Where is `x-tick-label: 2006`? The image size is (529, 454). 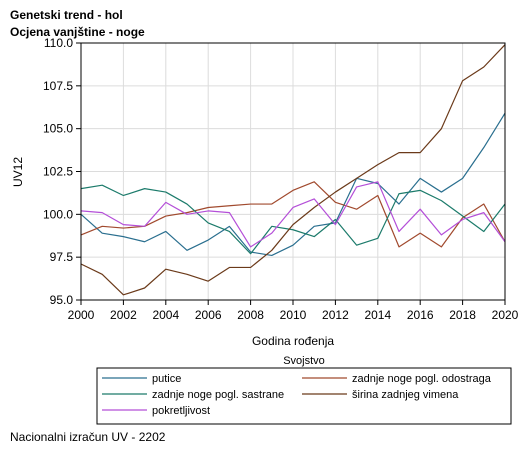
x-tick-label: 2006 is located at coordinates (208, 315).